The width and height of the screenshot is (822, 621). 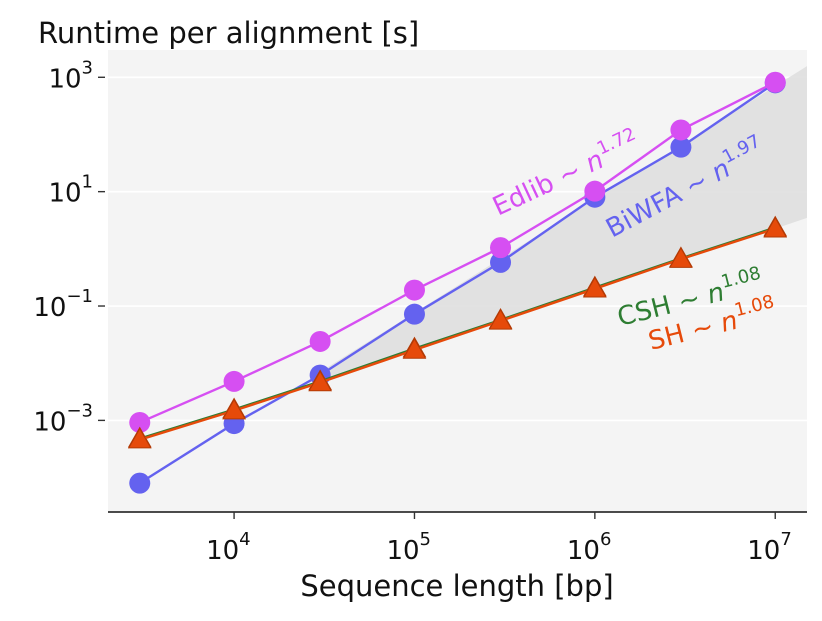 I want to click on y-tick-label: 10⁻¹, so click(x=63, y=304).